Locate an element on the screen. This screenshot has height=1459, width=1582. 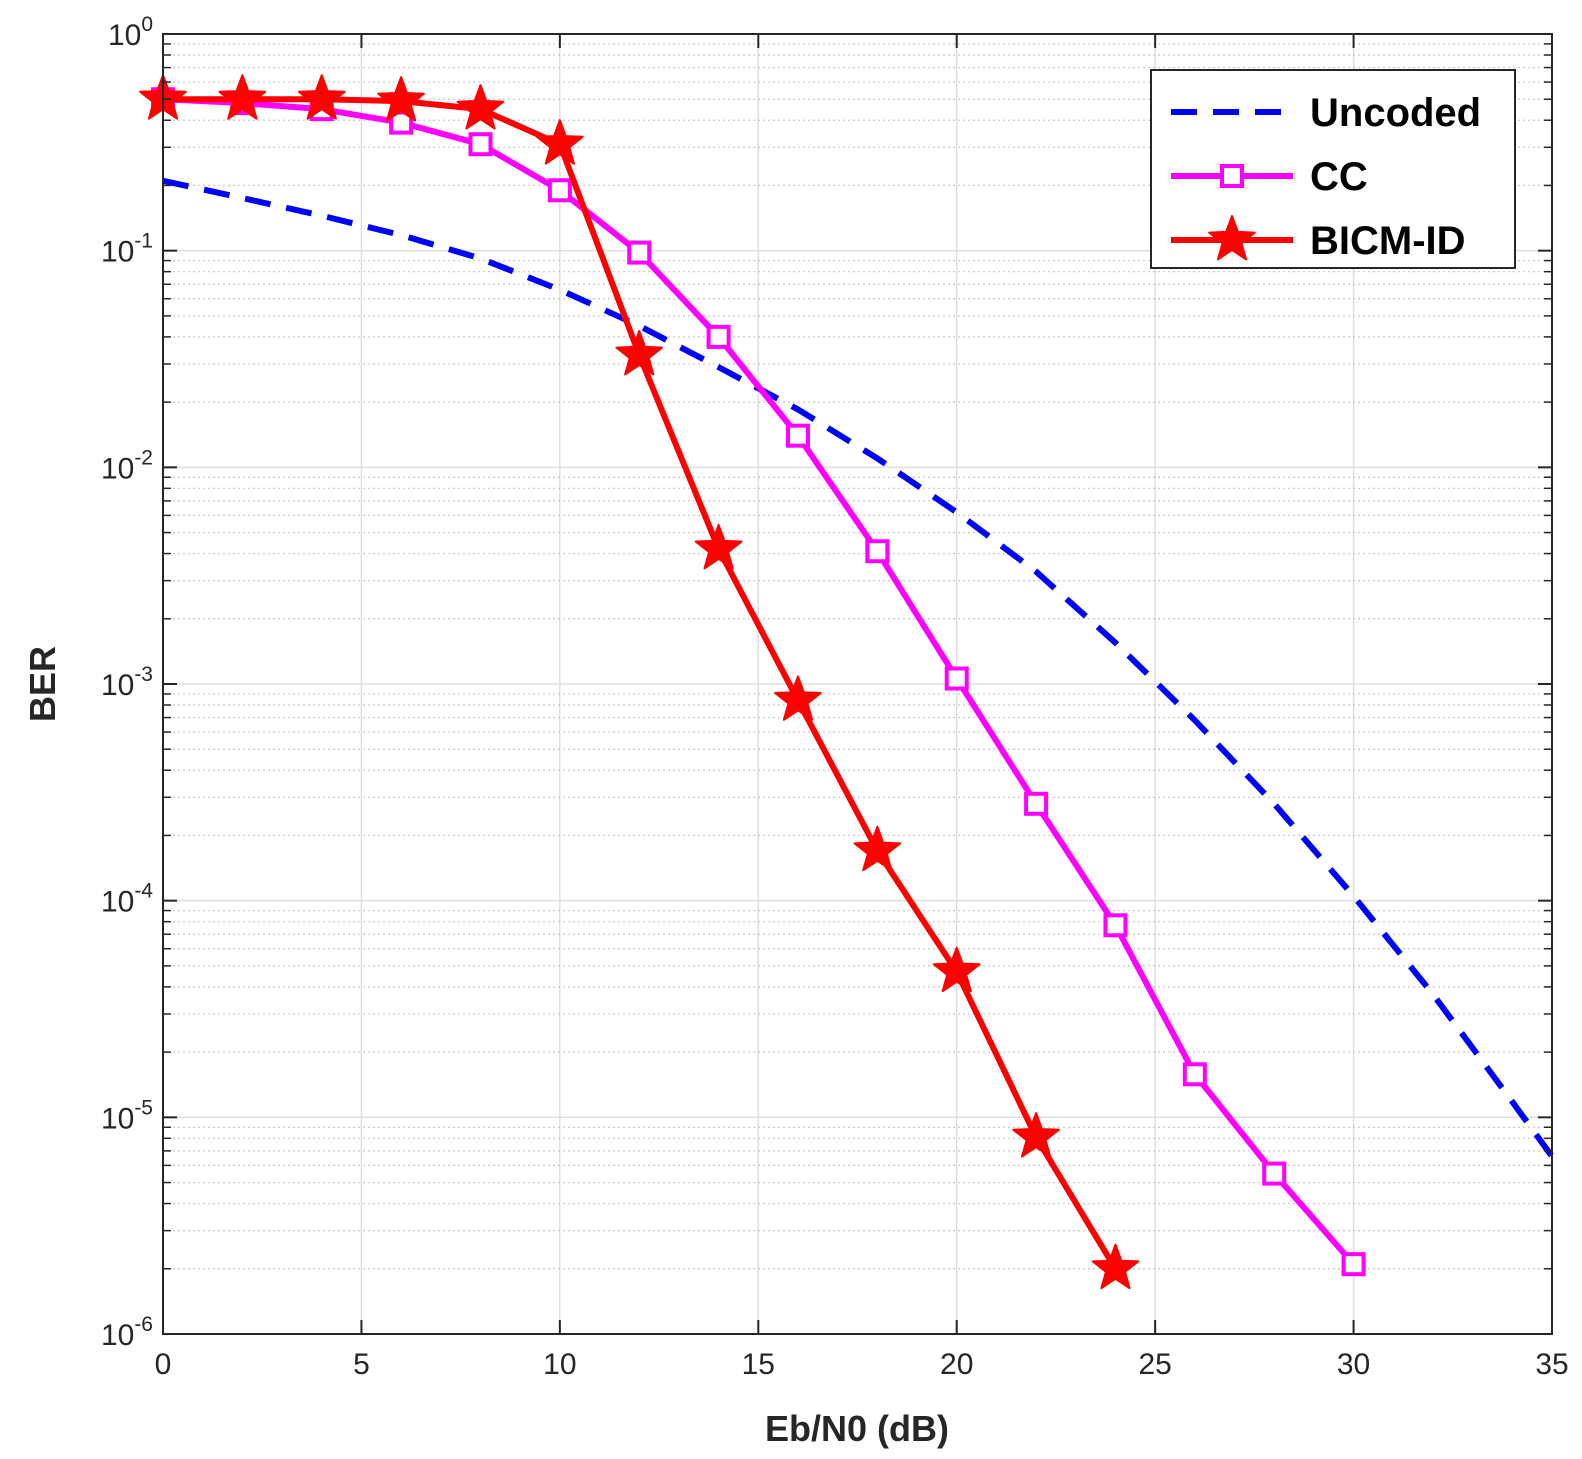
legend-label: Uncoded is located at coordinates (1395, 113).